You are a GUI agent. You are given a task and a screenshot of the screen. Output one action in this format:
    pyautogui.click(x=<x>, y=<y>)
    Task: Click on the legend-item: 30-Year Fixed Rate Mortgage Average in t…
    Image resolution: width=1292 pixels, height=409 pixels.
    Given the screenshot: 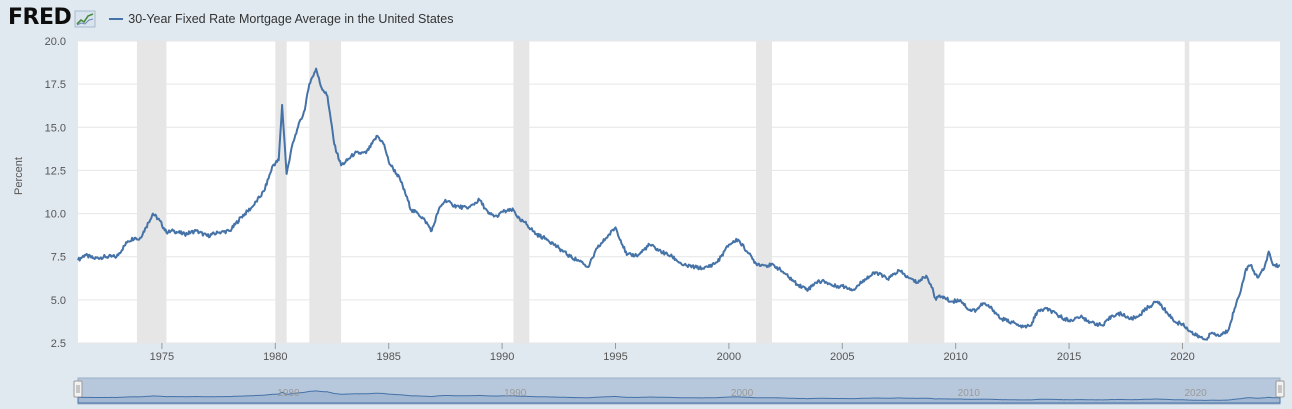 What is the action you would take?
    pyautogui.click(x=281, y=19)
    